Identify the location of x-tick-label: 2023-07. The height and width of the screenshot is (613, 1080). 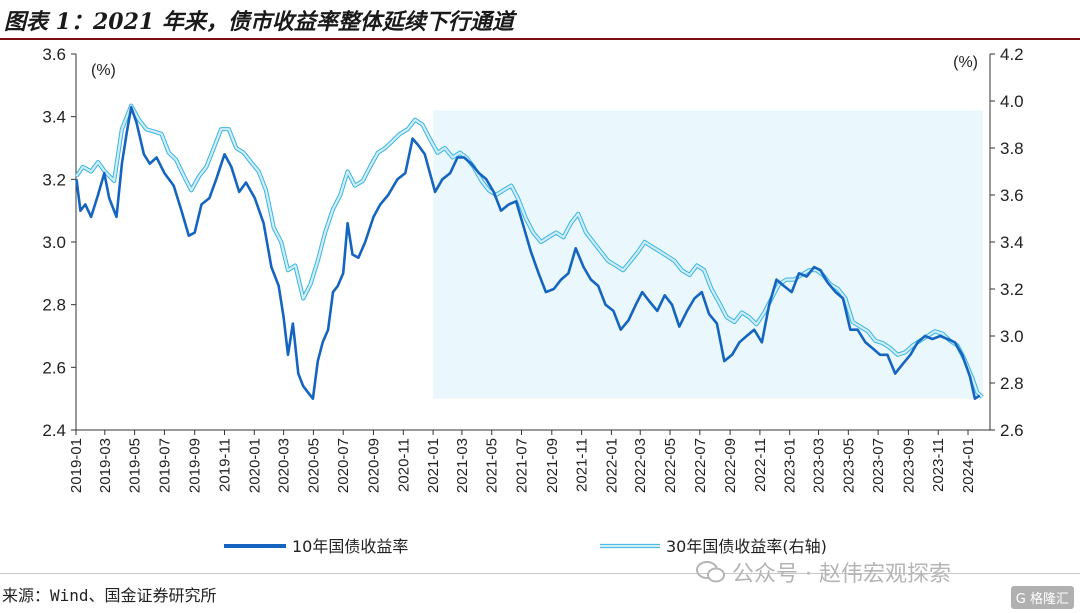
(878, 465).